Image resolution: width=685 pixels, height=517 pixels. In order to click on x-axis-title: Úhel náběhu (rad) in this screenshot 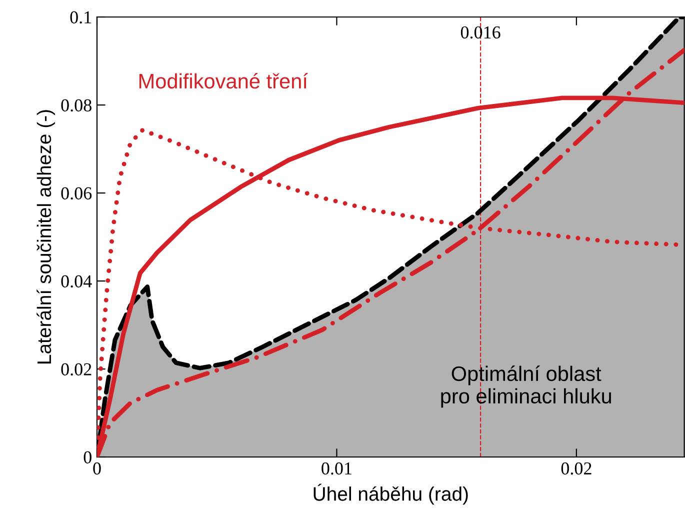, I will do `click(391, 494)`.